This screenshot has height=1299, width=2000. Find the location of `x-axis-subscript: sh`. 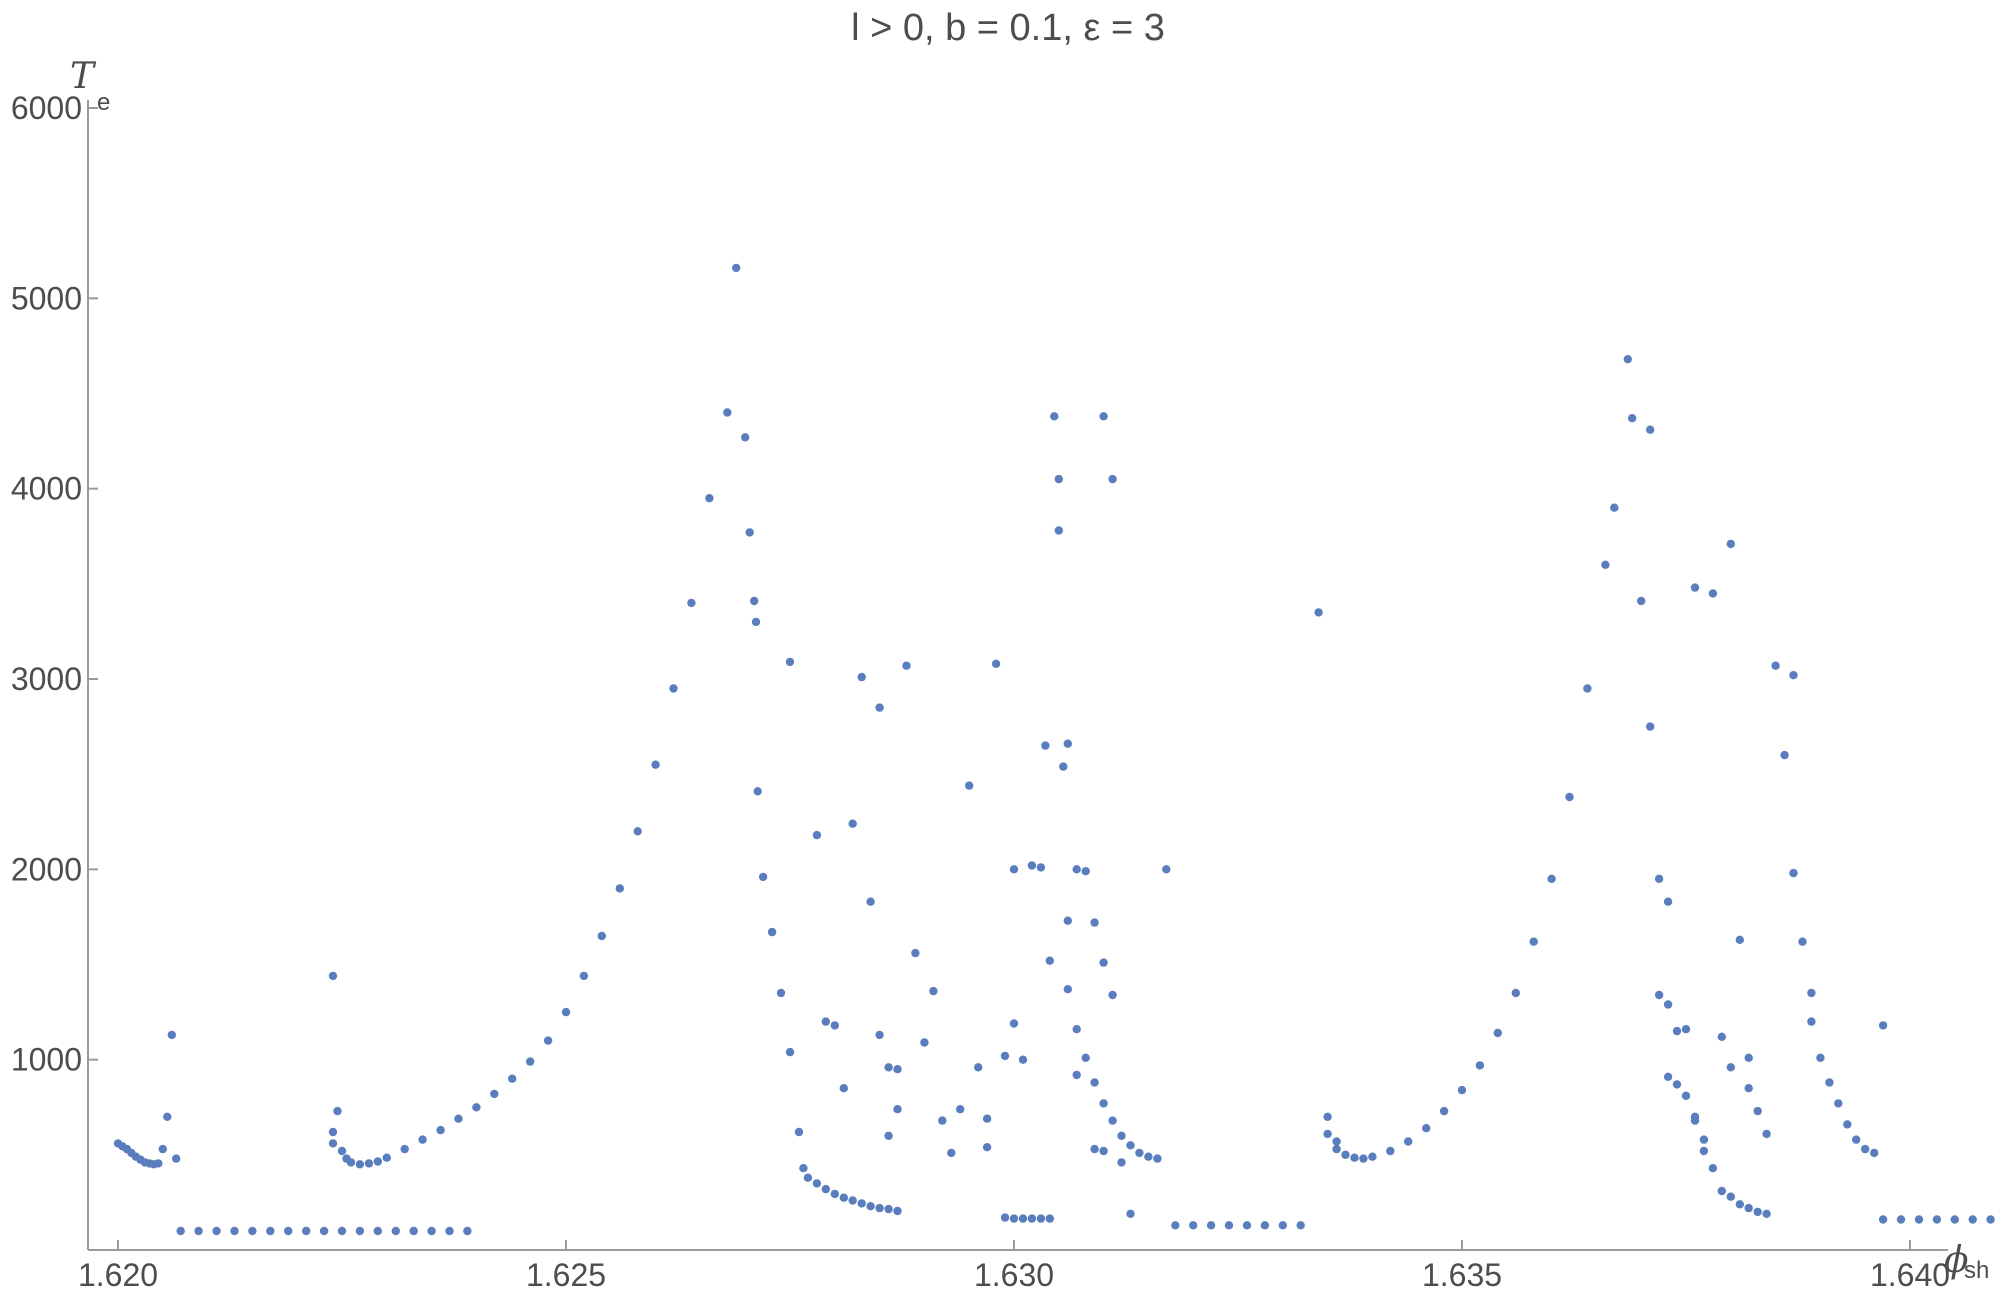

x-axis-subscript: sh is located at coordinates (1976, 1270).